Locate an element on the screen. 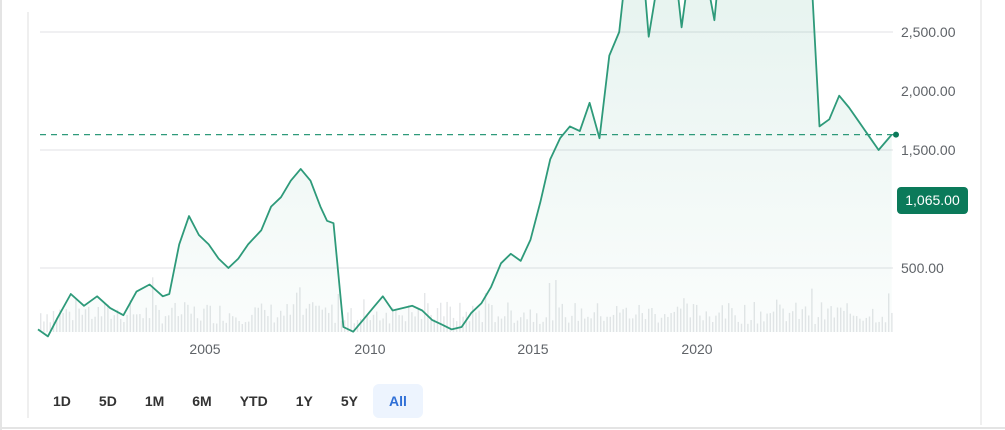 Image resolution: width=1005 pixels, height=430 pixels. y-tick-label: 2,500.00 is located at coordinates (928, 32).